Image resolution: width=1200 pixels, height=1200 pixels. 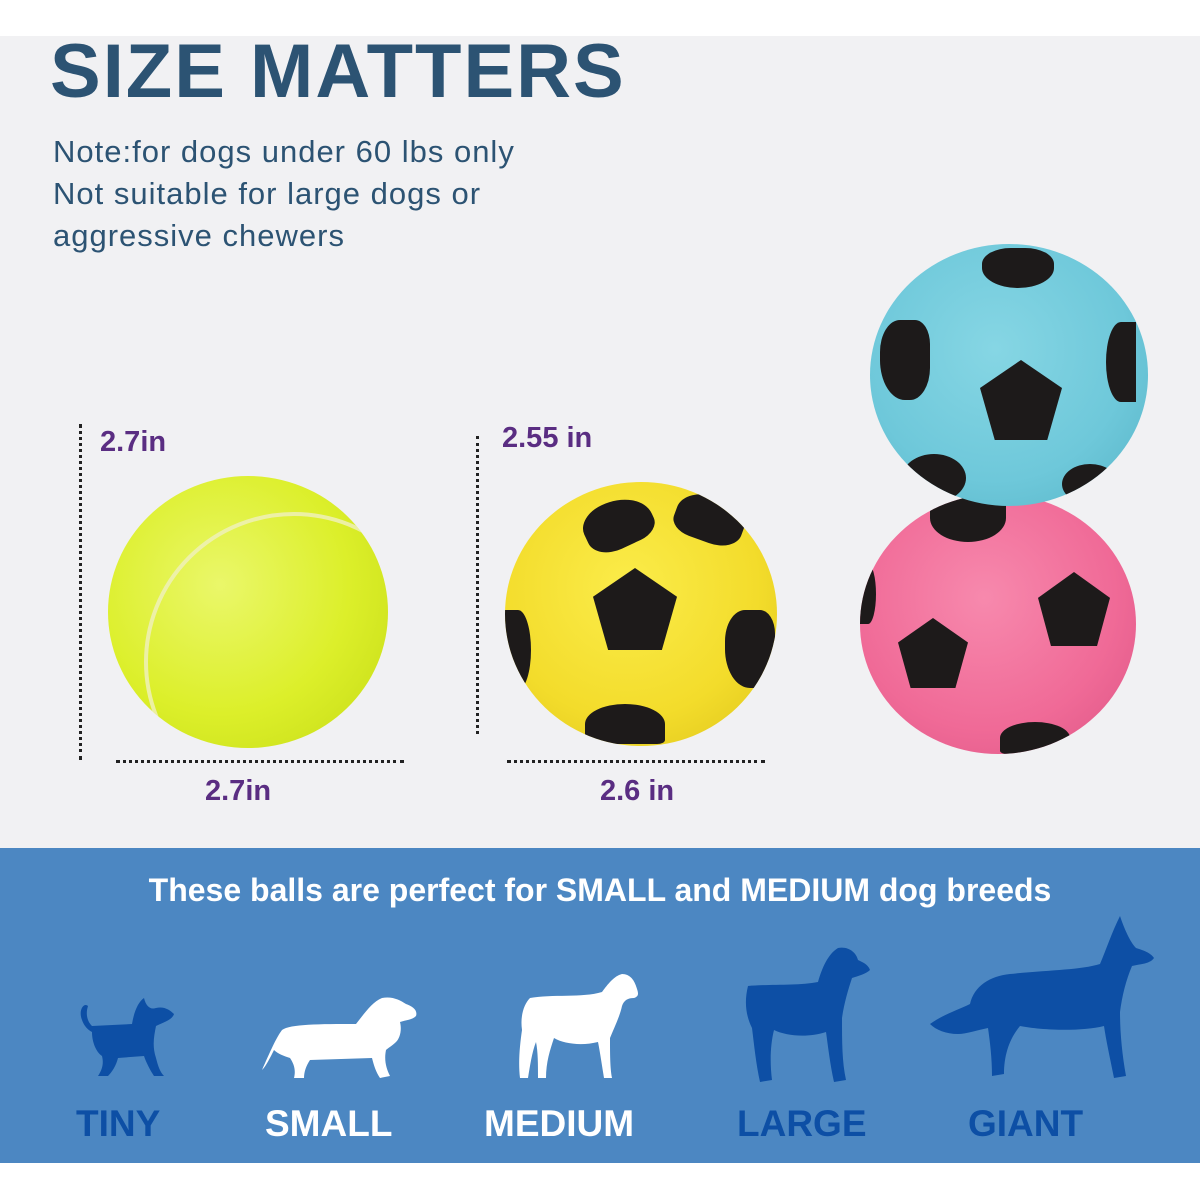 What do you see at coordinates (1042, 997) in the screenshot?
I see `shepherd-icon` at bounding box center [1042, 997].